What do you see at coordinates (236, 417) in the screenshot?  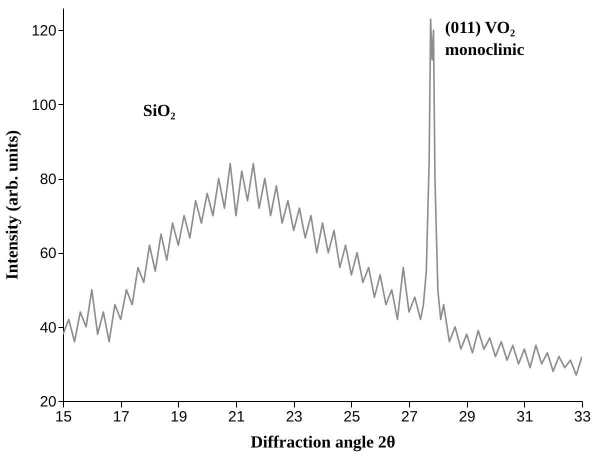 I see `x-tick-label: 21` at bounding box center [236, 417].